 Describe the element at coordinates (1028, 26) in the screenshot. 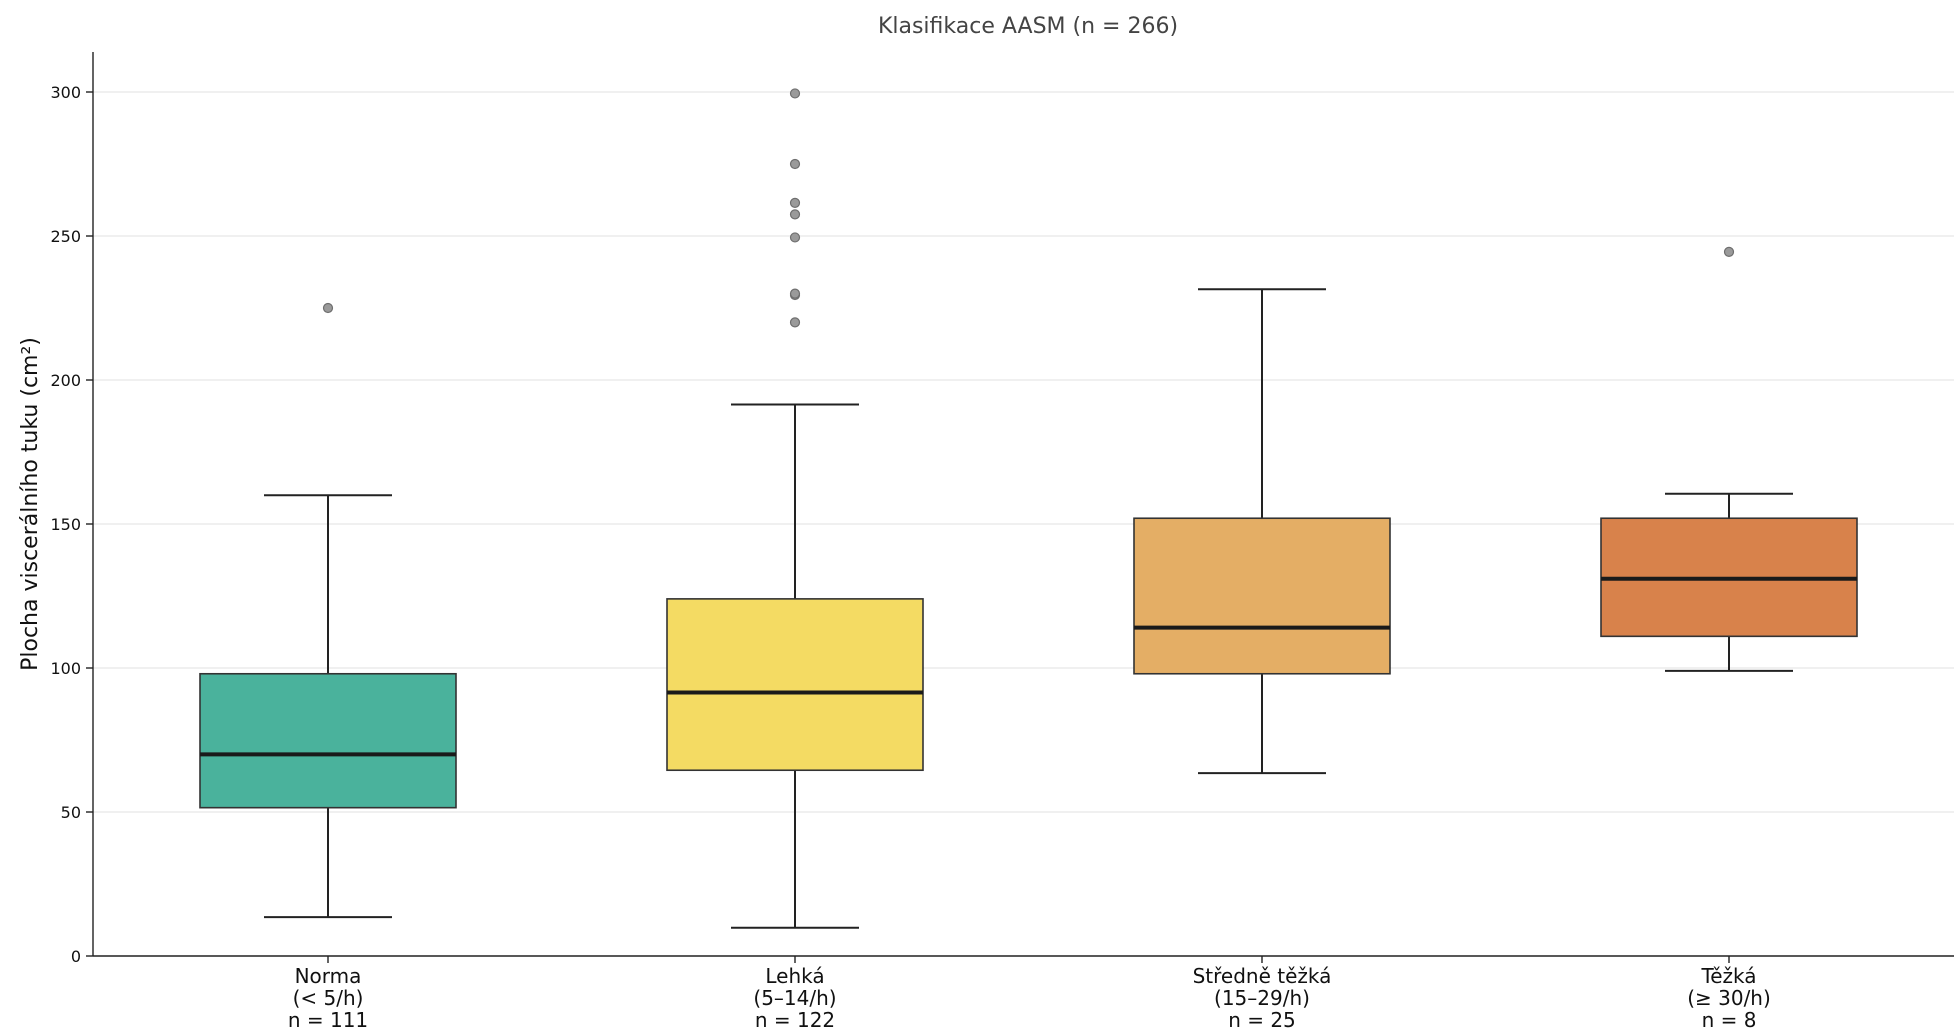

I see `chart-title: Klasifikace AASM (n = 266)` at that location.